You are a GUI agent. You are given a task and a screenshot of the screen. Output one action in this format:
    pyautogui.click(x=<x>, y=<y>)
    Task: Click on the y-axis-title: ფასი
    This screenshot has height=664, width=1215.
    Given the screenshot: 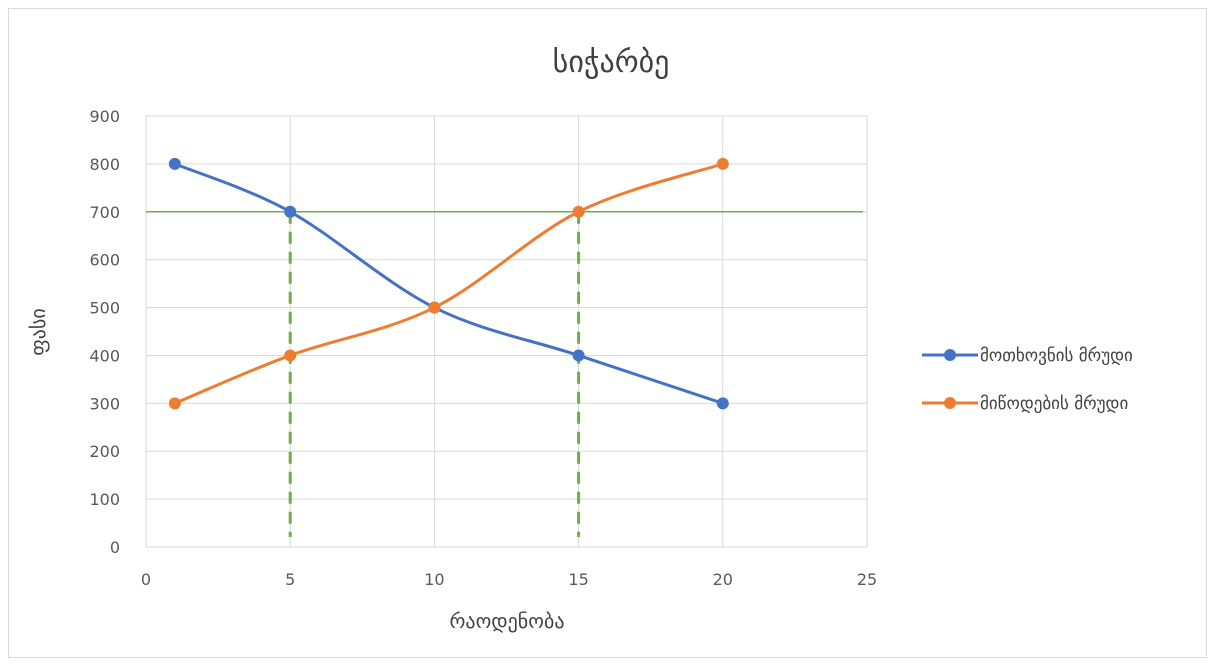 What is the action you would take?
    pyautogui.click(x=38, y=331)
    